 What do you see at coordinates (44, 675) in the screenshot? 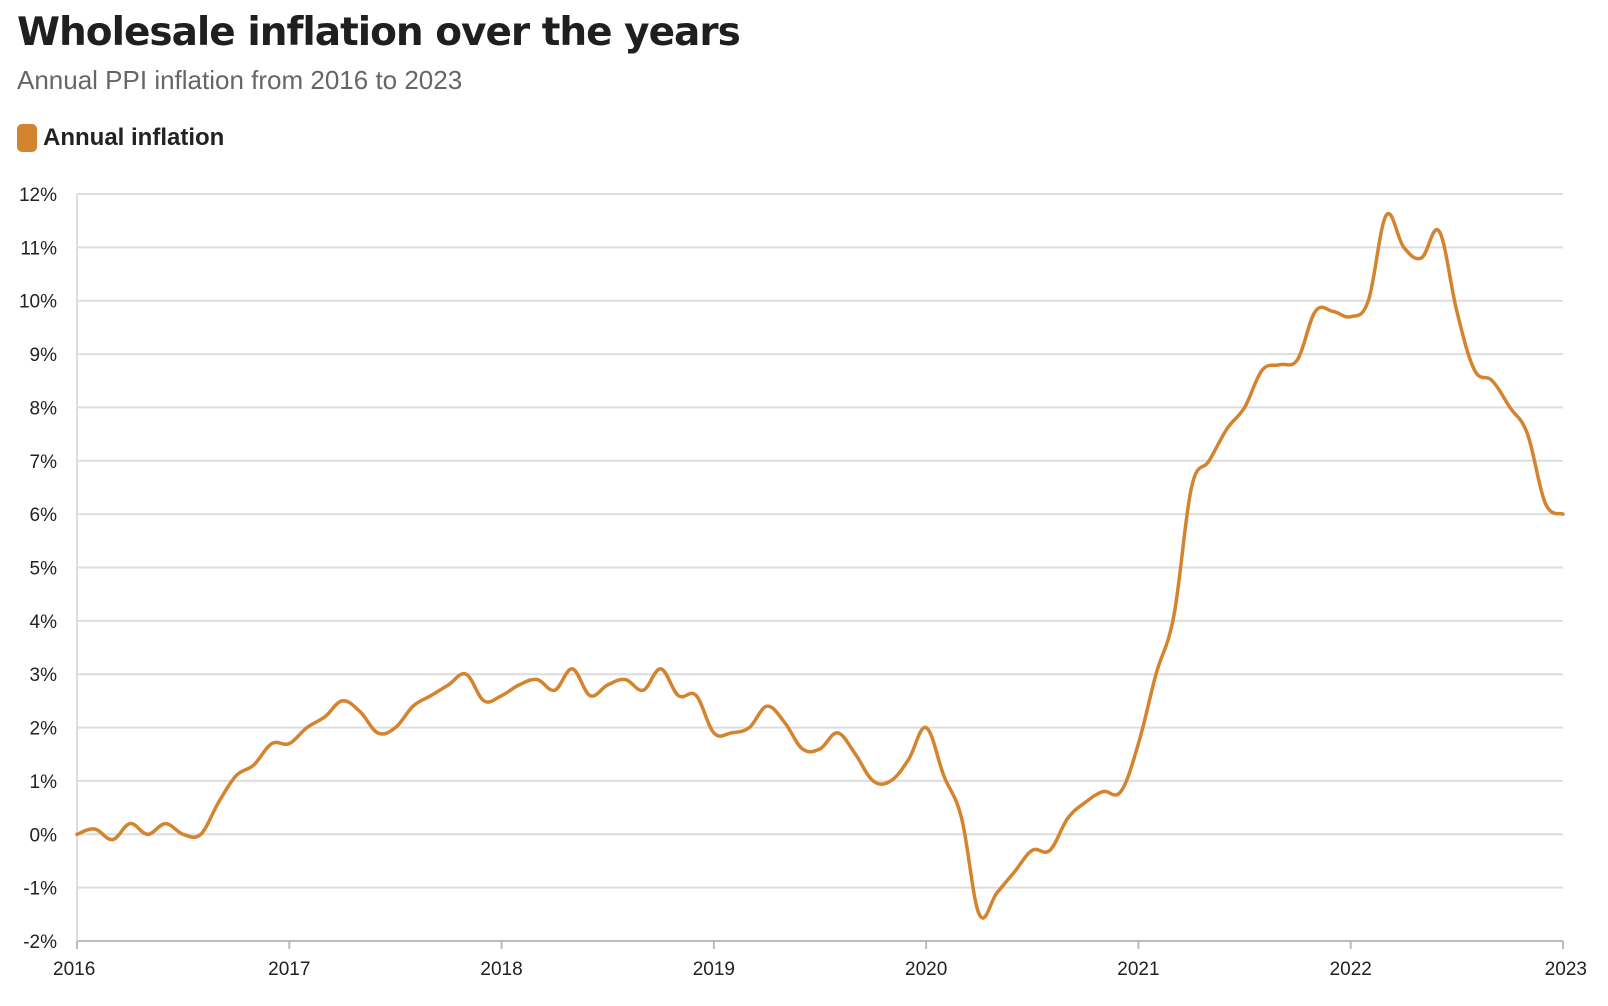
I see `y-tick-label: 3%` at bounding box center [44, 675].